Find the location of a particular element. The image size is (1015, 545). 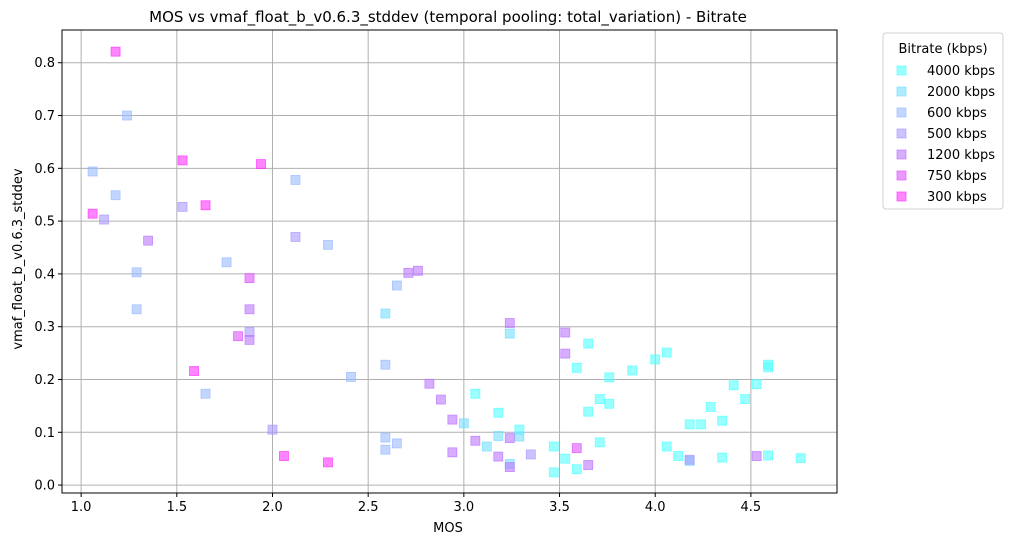

y-tick-label: 0.5 is located at coordinates (44, 222).